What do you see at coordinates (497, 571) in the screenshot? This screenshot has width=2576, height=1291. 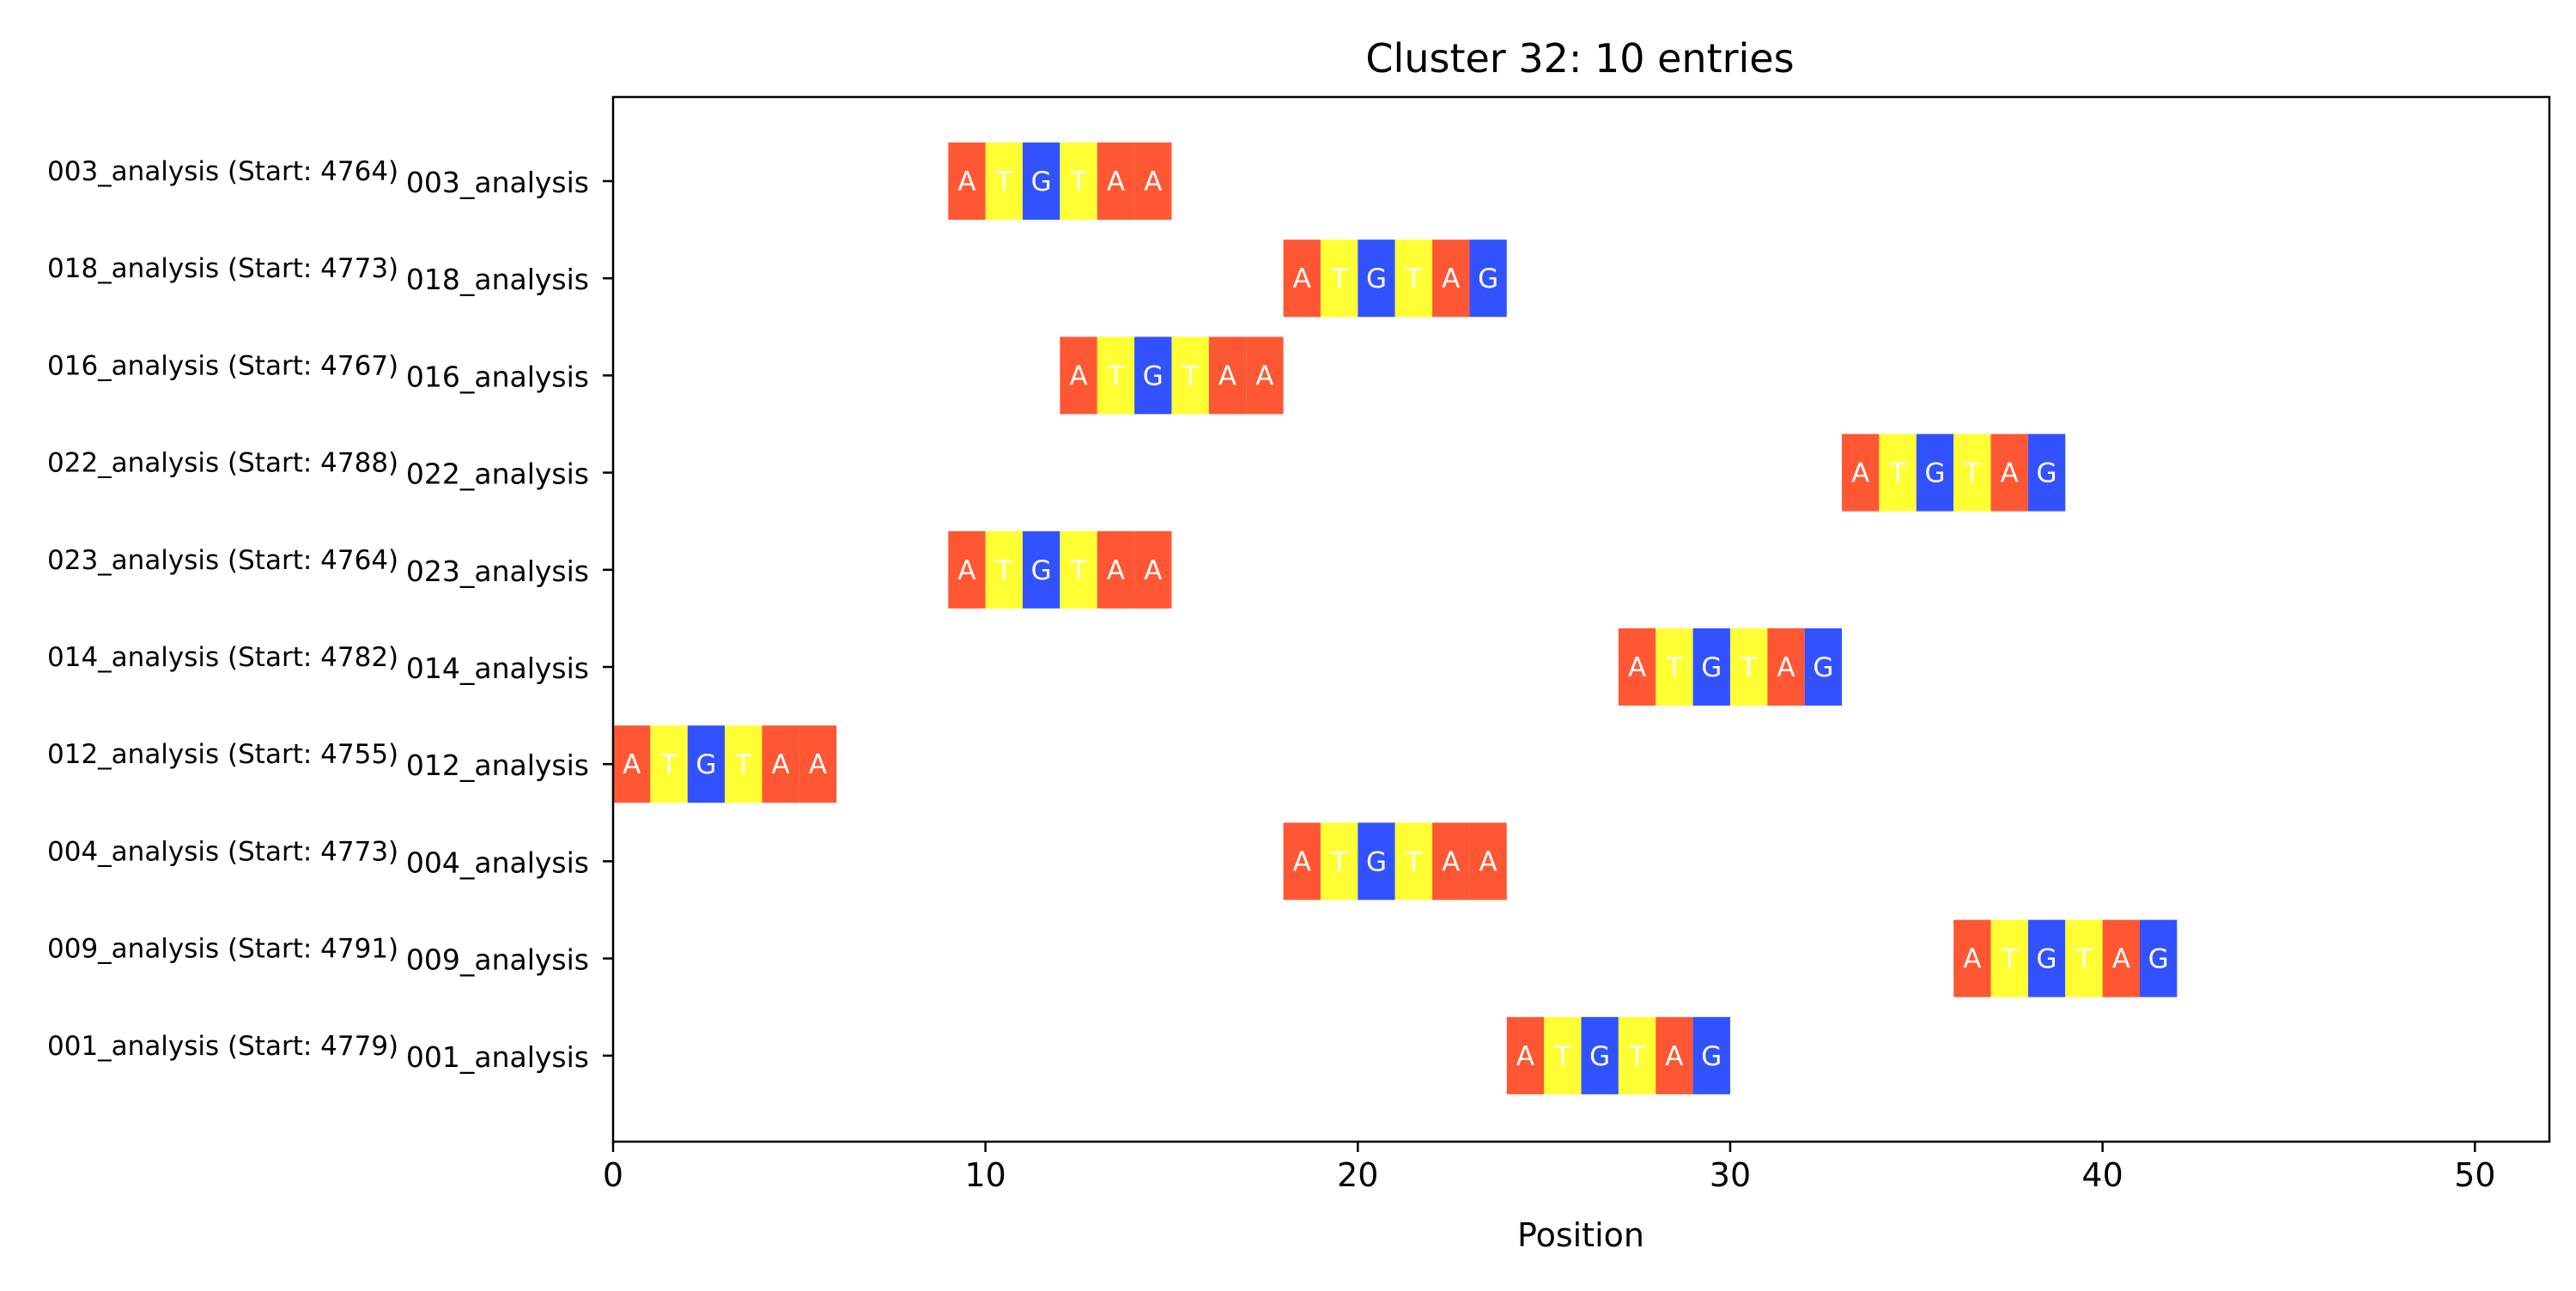 I see `y-tick-label: 023_analysis` at bounding box center [497, 571].